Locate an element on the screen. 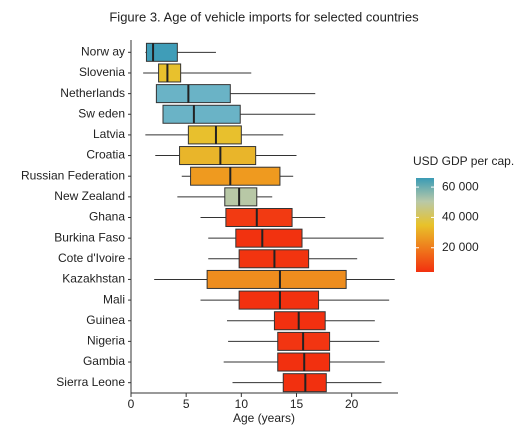 This screenshot has height=437, width=528. x-tick-label: 15 is located at coordinates (297, 404).